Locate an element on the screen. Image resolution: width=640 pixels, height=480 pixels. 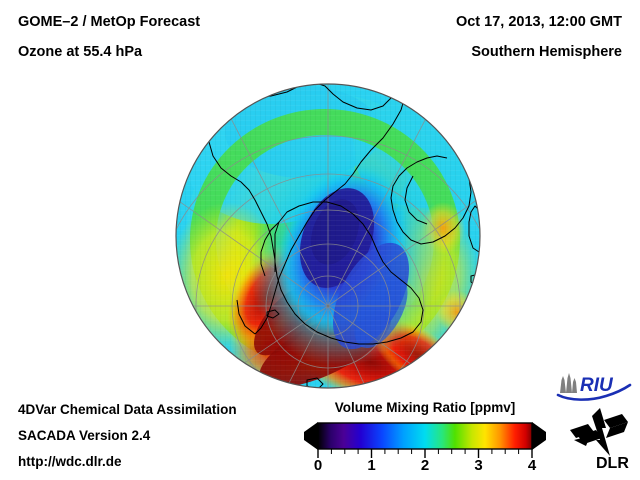
coastline-falklands is located at coordinates (273, 314).